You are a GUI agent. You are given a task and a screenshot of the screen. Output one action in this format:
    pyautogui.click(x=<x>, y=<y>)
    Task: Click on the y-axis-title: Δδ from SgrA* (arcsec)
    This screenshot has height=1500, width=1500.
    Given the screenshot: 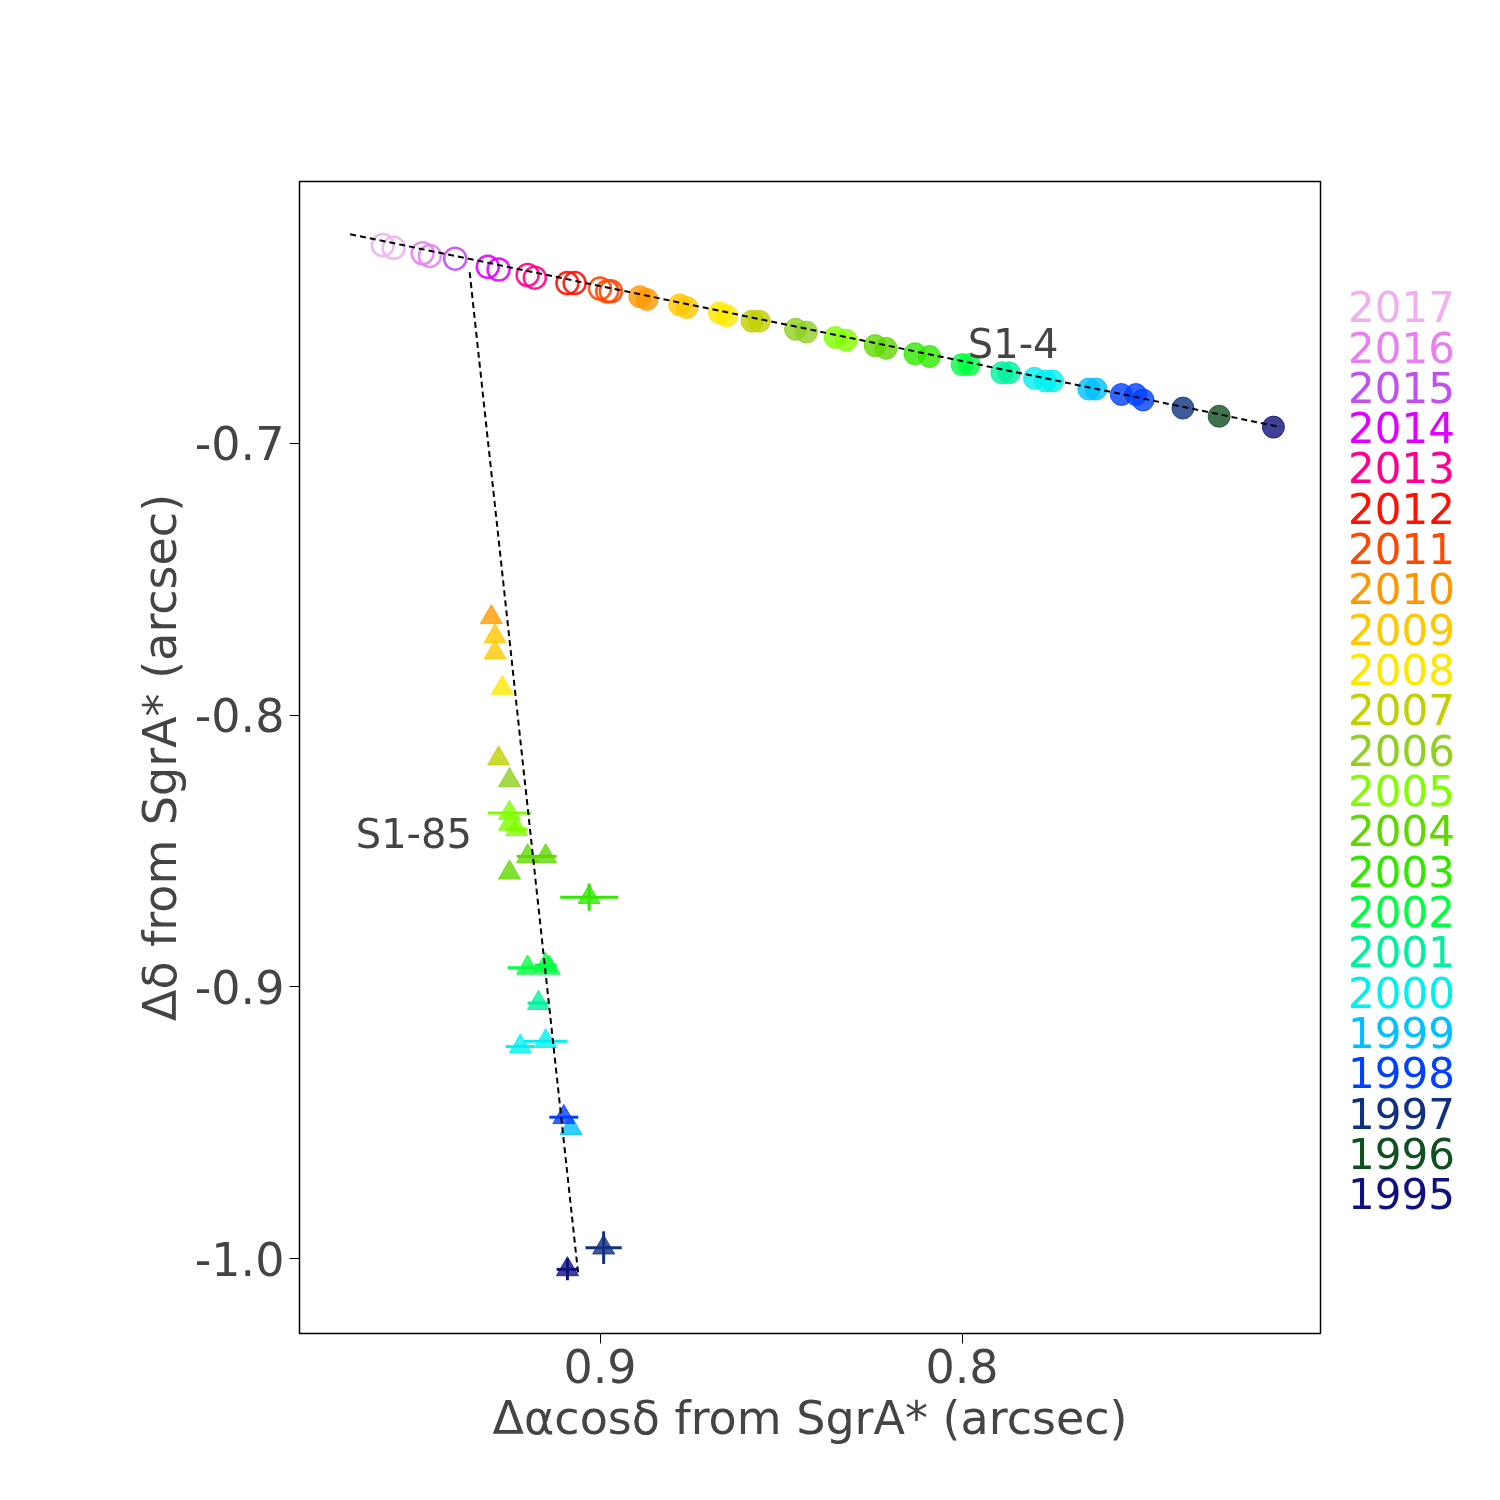 What is the action you would take?
    pyautogui.click(x=159, y=757)
    